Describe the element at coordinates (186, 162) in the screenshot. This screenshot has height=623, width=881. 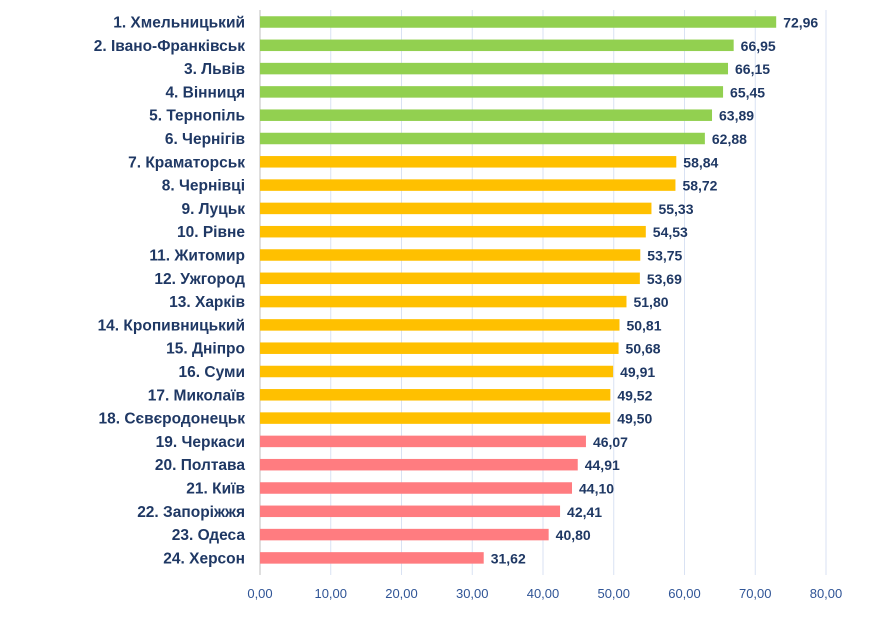
I see `category-label: 7. Краматорськ` at that location.